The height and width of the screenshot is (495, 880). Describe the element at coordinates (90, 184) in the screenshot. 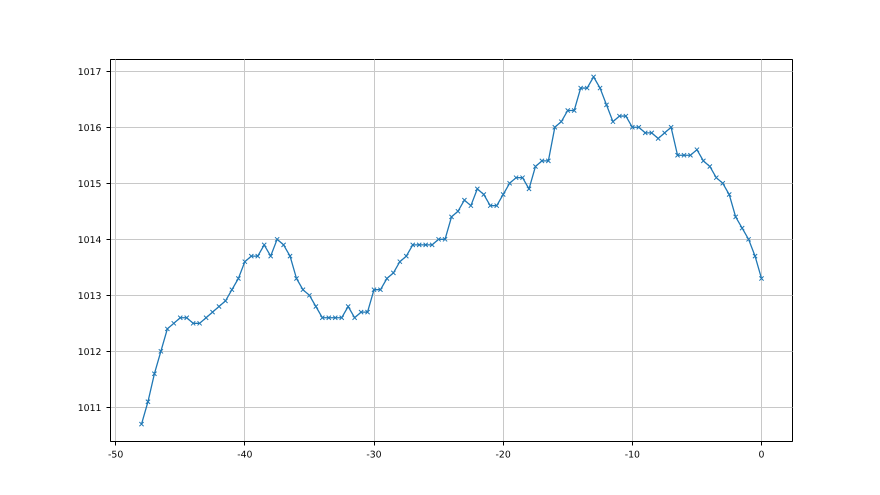

I see `y-tick-label: 1015` at that location.